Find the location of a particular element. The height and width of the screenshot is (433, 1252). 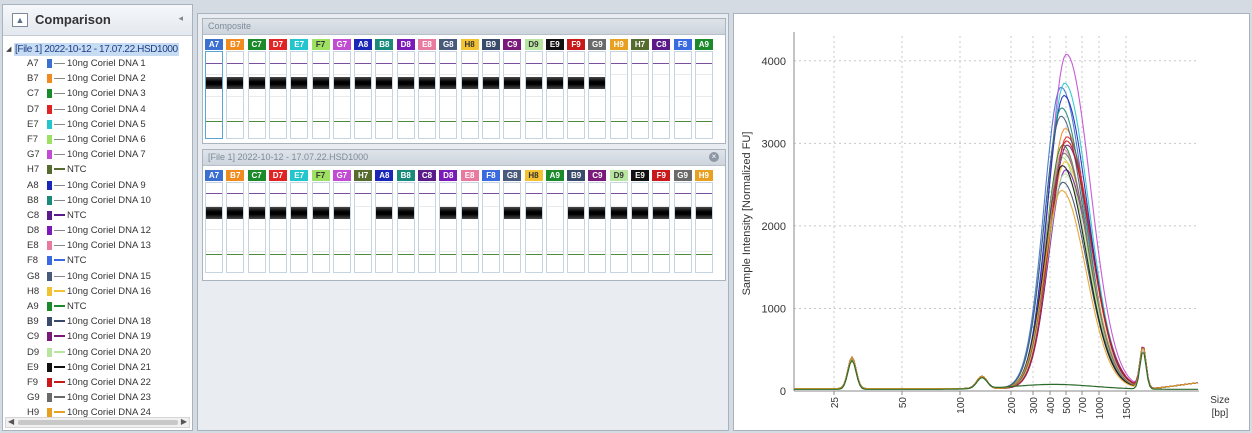

scrollbar-thumb is located at coordinates (98, 422).